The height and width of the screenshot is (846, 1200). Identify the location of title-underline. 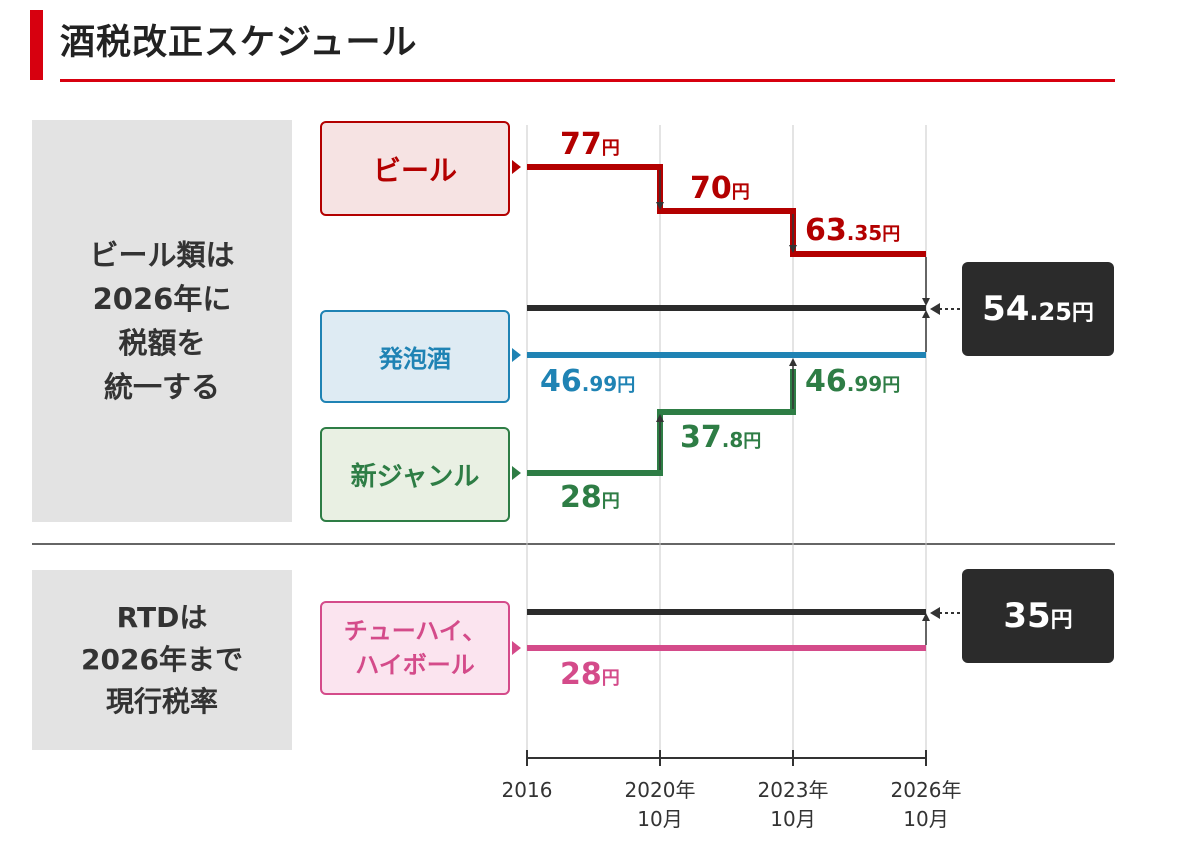
(587, 80).